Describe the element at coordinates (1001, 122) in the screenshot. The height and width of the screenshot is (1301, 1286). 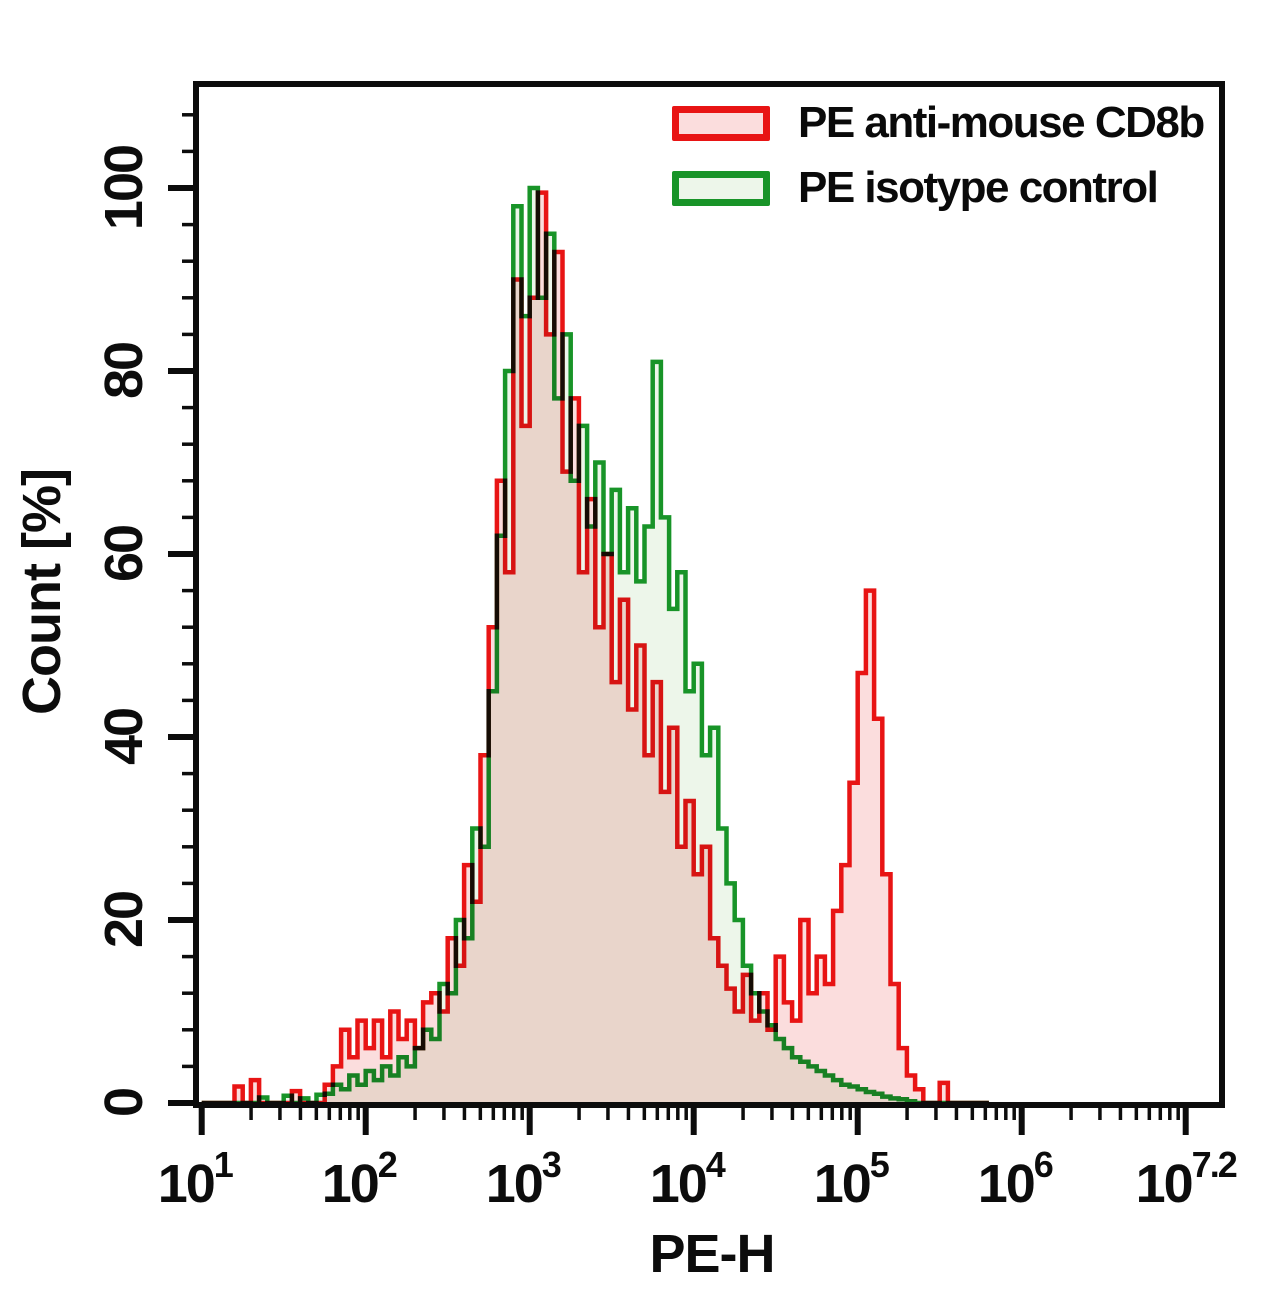
I see `legend-label-cd8b: PE anti-mouse CD8b` at that location.